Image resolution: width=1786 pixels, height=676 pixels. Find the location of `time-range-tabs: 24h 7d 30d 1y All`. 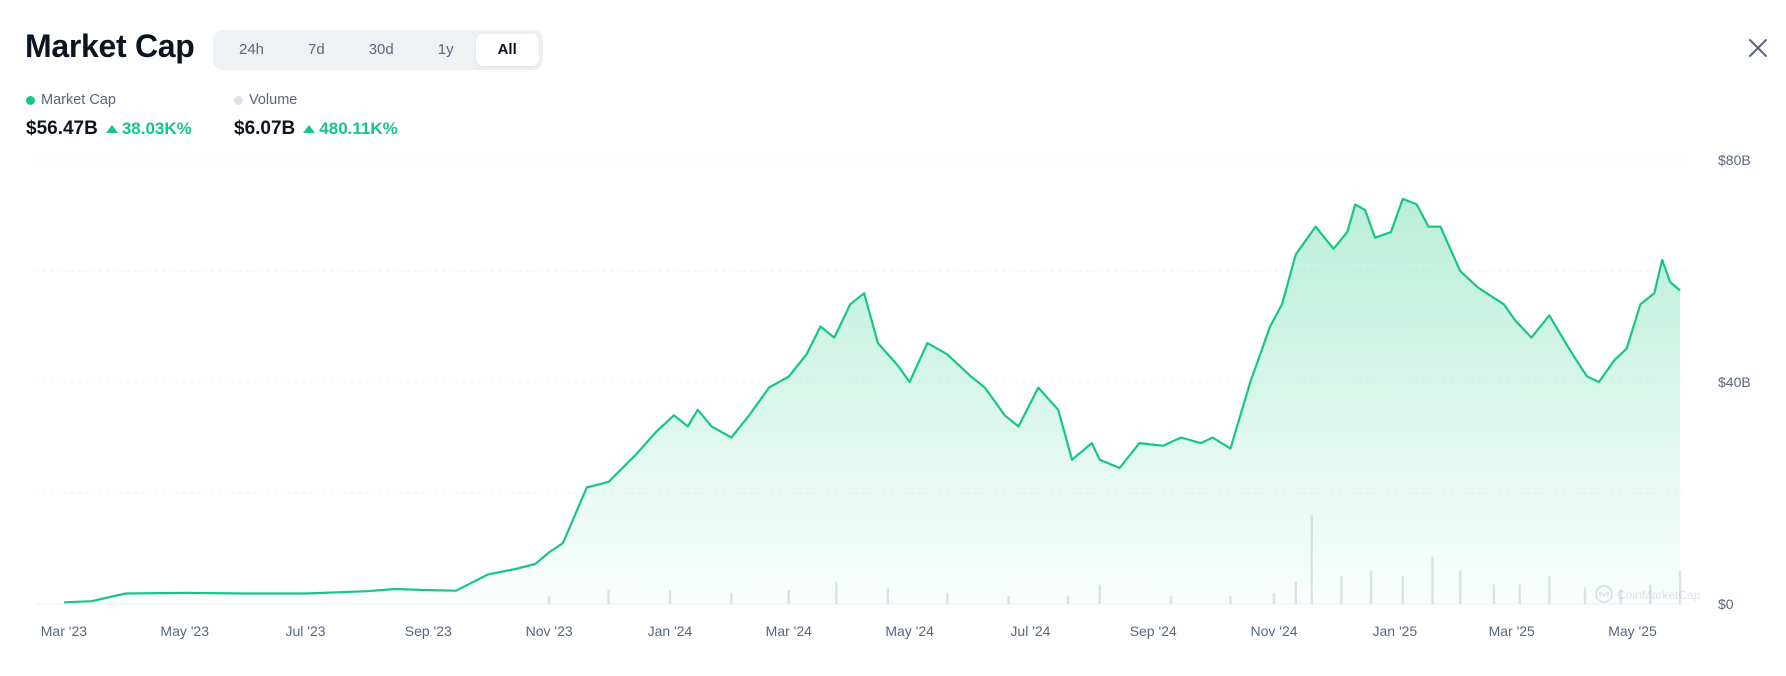

time-range-tabs: 24h 7d 30d 1y All is located at coordinates (378, 50).